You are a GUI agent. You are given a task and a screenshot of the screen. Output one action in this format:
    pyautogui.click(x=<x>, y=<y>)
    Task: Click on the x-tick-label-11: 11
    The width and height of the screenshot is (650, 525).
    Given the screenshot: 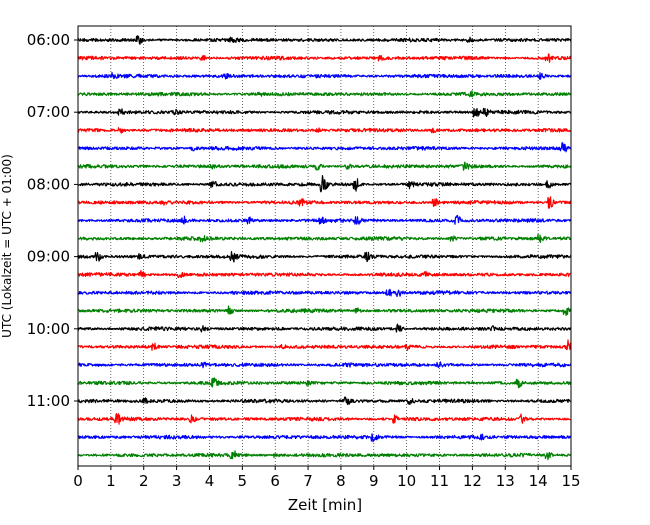 What is the action you would take?
    pyautogui.click(x=439, y=481)
    